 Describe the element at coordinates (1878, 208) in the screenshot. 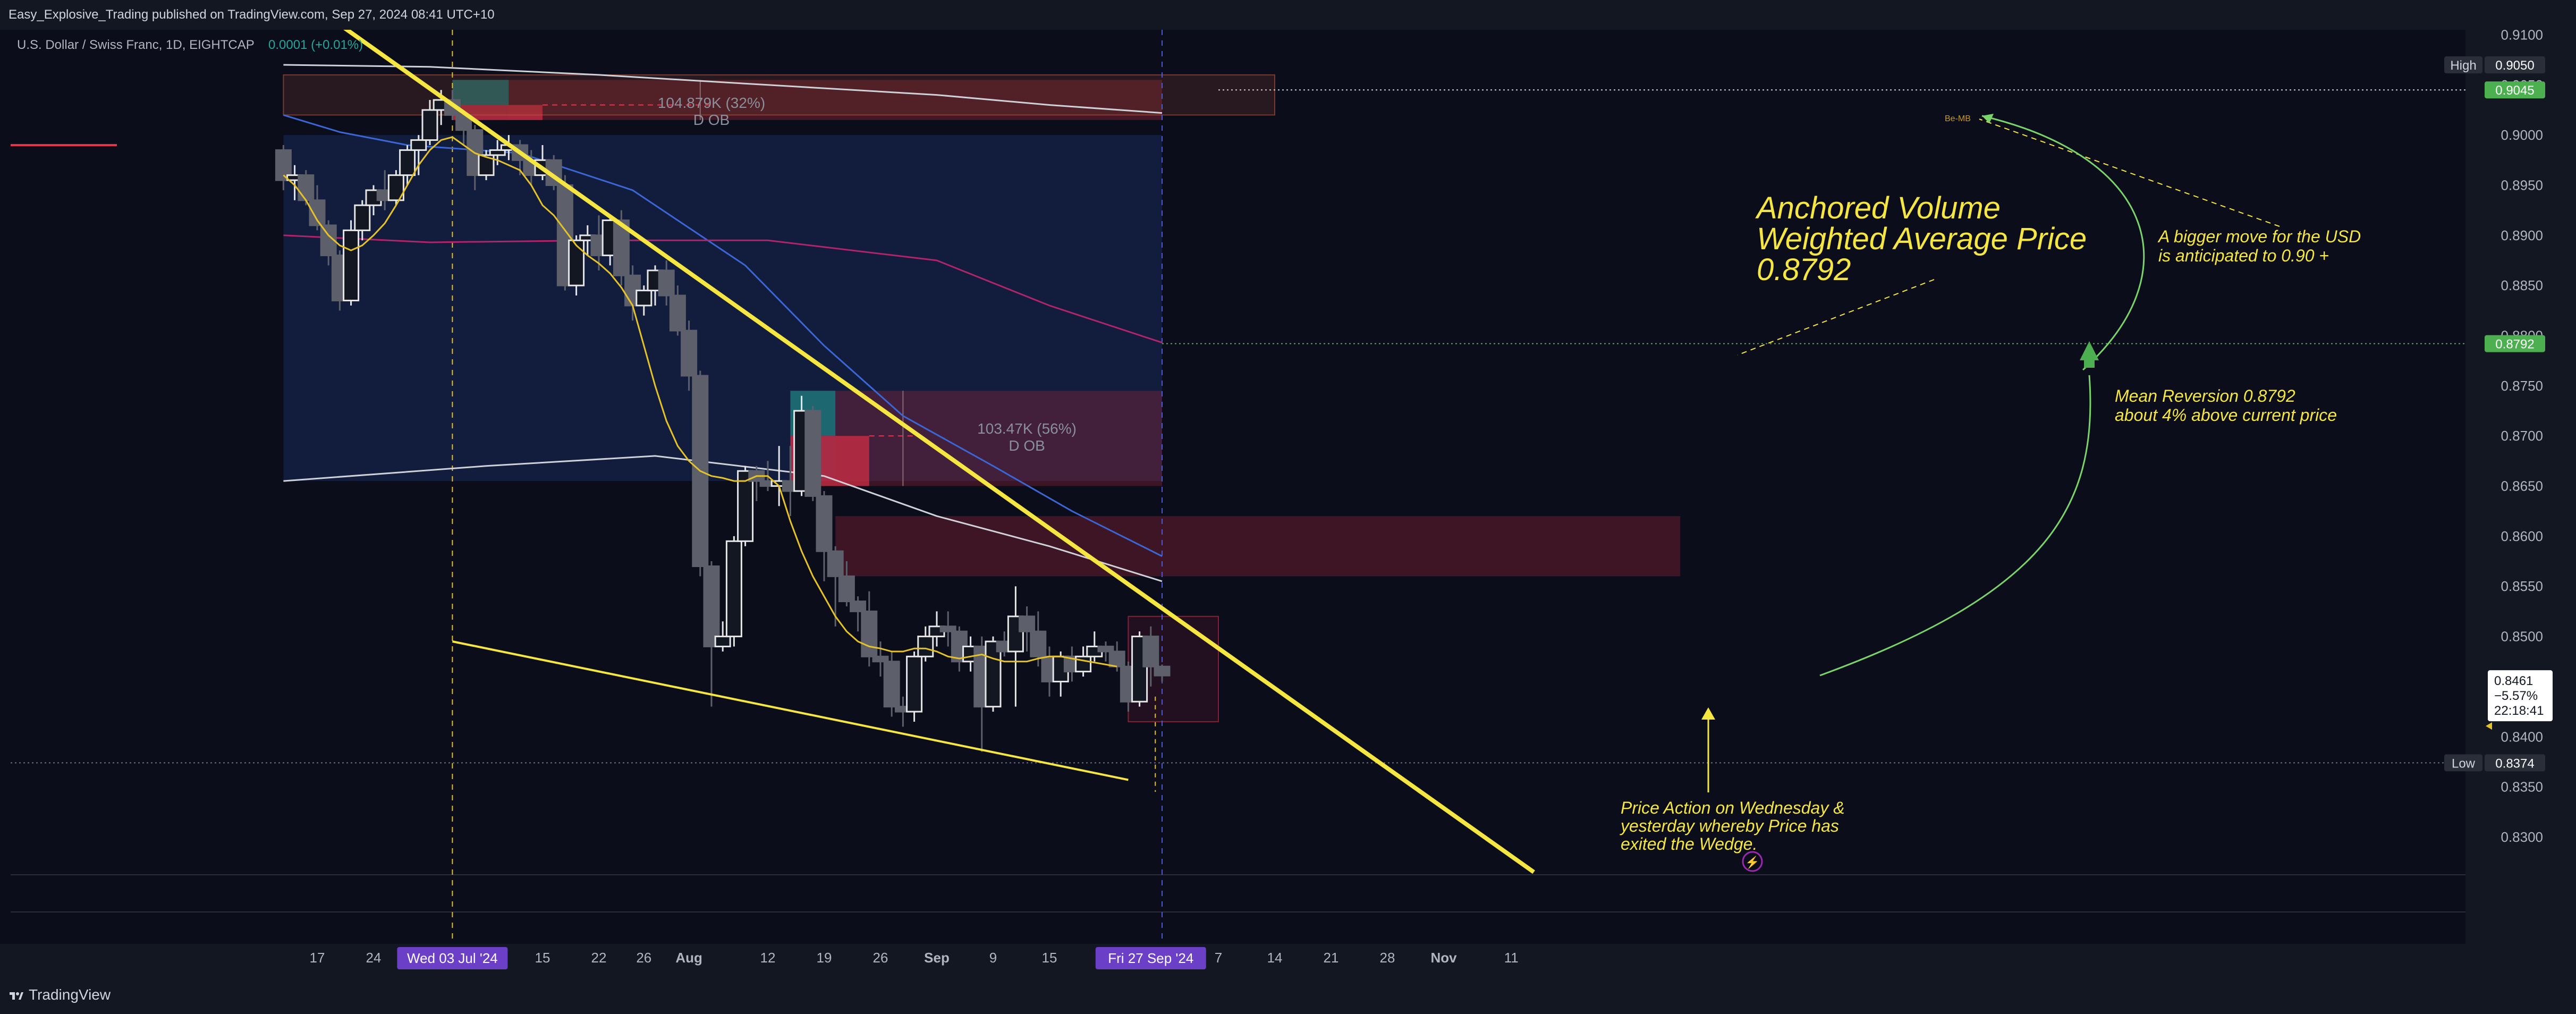

I see `avwap-title-line-0: Anchored Volume` at that location.